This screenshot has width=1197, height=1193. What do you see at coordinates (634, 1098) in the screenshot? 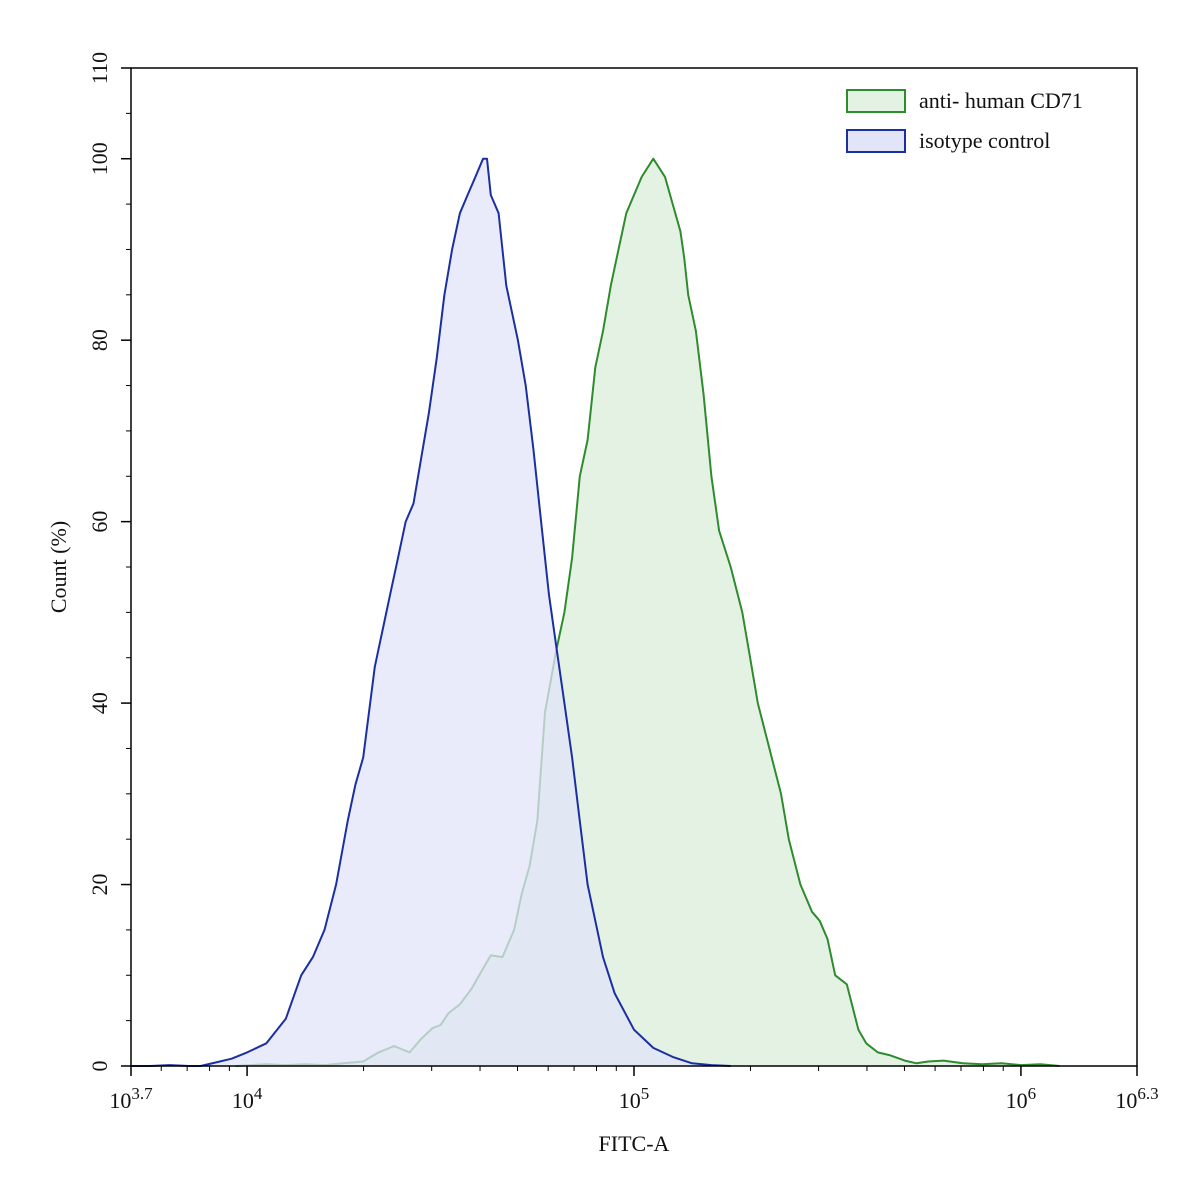
I see `x-tick-label: 10⁵` at bounding box center [634, 1098].